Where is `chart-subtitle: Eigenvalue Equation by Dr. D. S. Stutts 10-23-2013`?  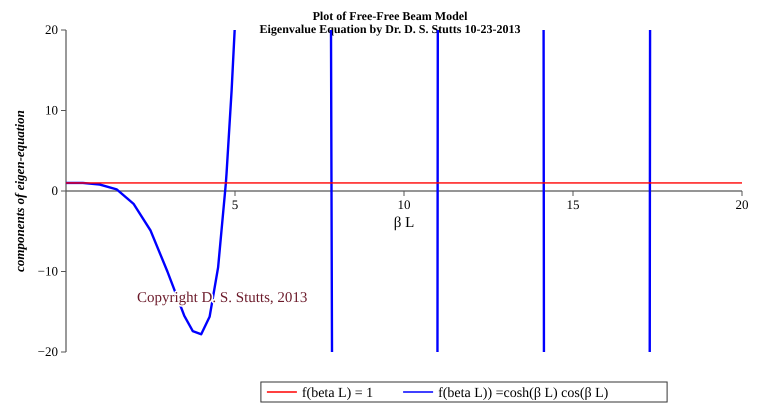
chart-subtitle: Eigenvalue Equation by Dr. D. S. Stutts 10-23-2013 is located at coordinates (390, 29).